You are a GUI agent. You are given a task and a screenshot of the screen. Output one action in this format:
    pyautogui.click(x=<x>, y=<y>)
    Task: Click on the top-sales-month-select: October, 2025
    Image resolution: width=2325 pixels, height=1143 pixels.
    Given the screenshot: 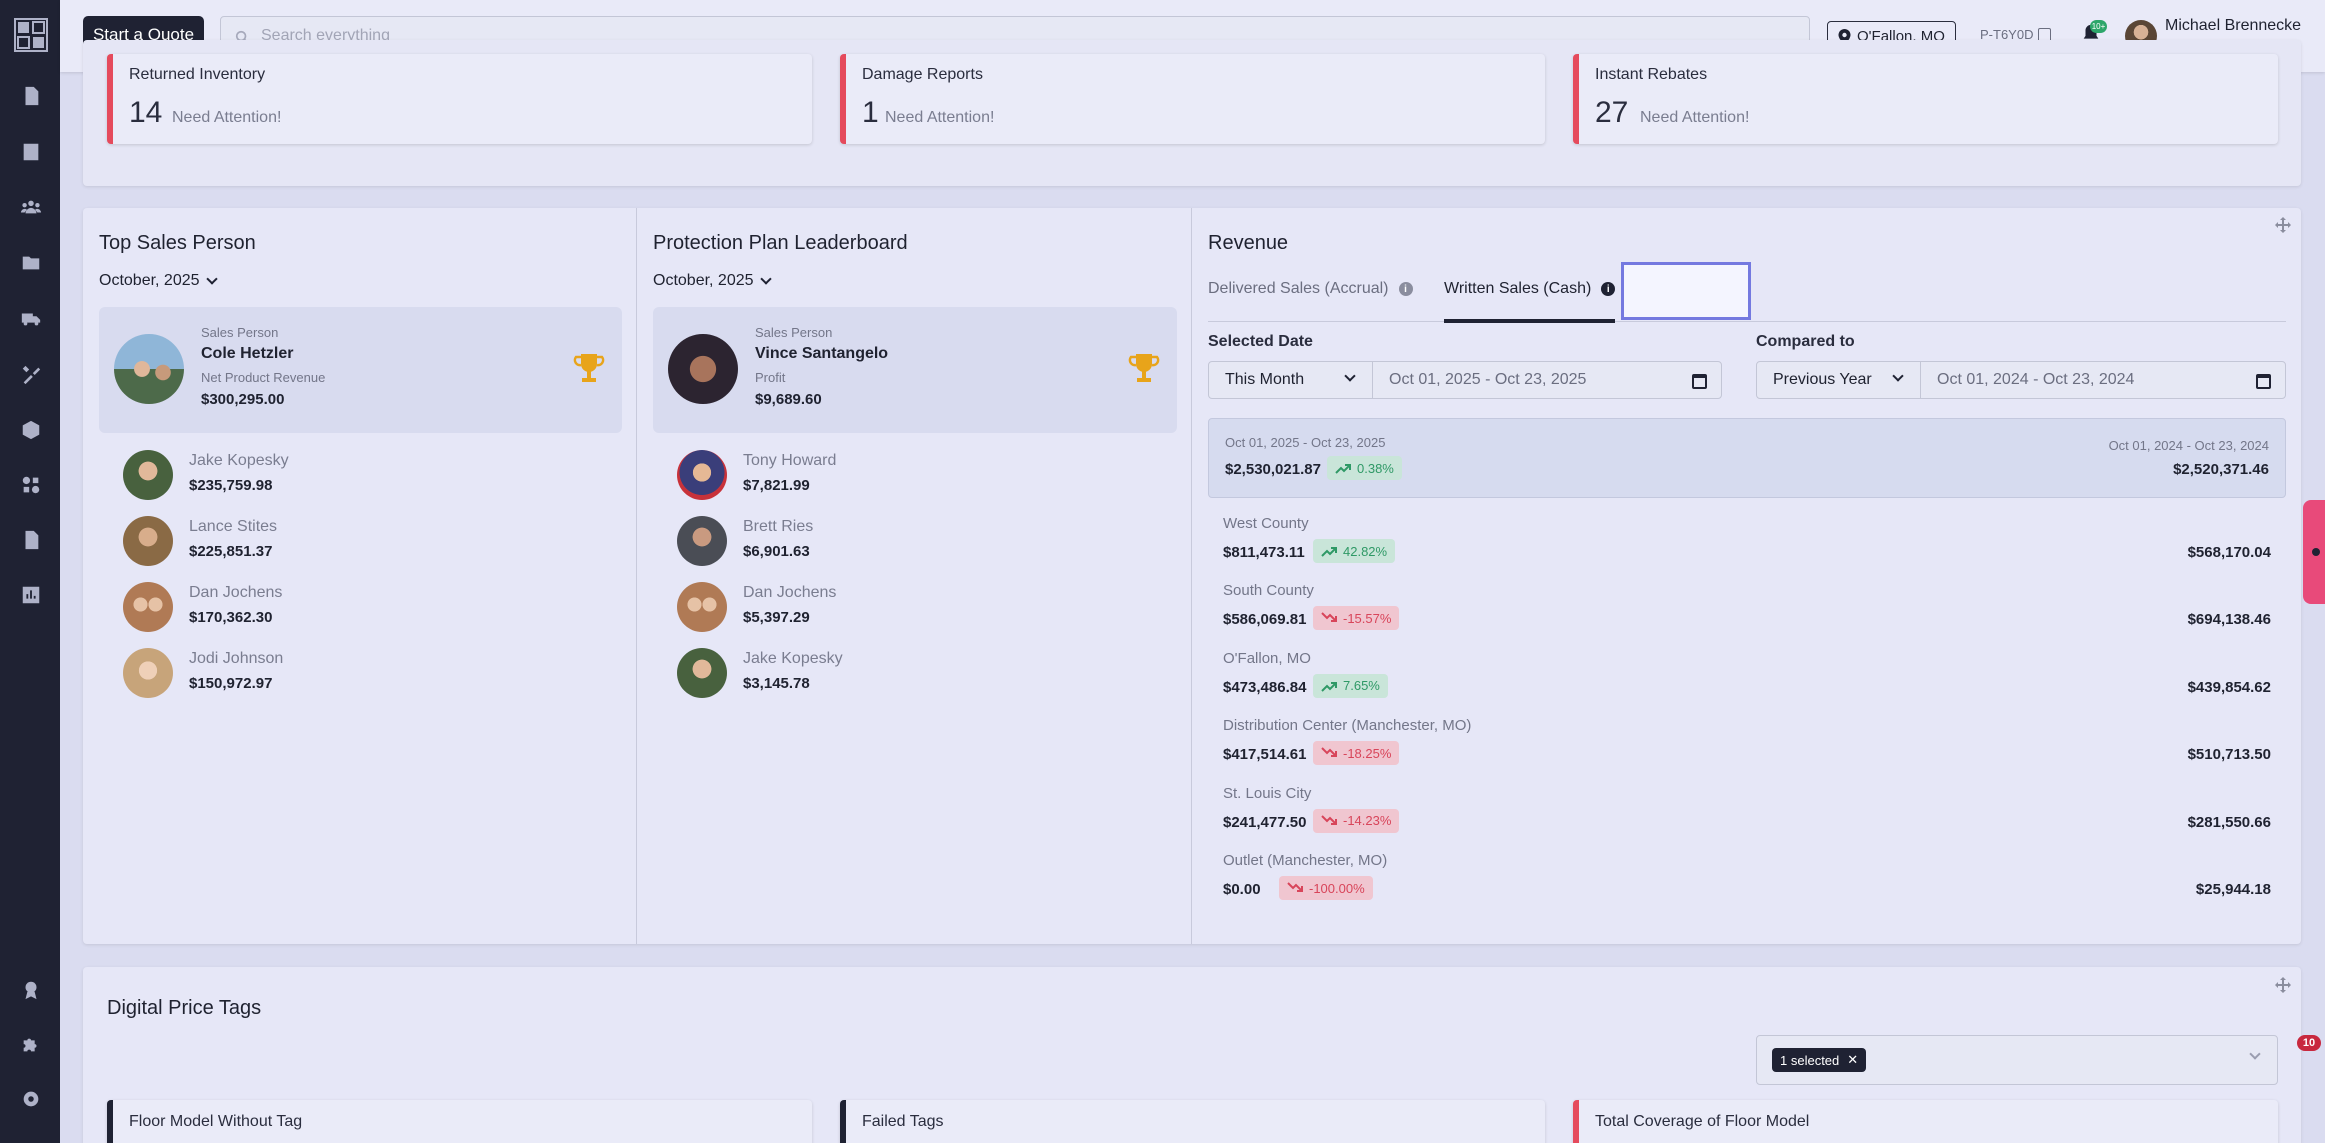 What is the action you would take?
    pyautogui.click(x=158, y=281)
    